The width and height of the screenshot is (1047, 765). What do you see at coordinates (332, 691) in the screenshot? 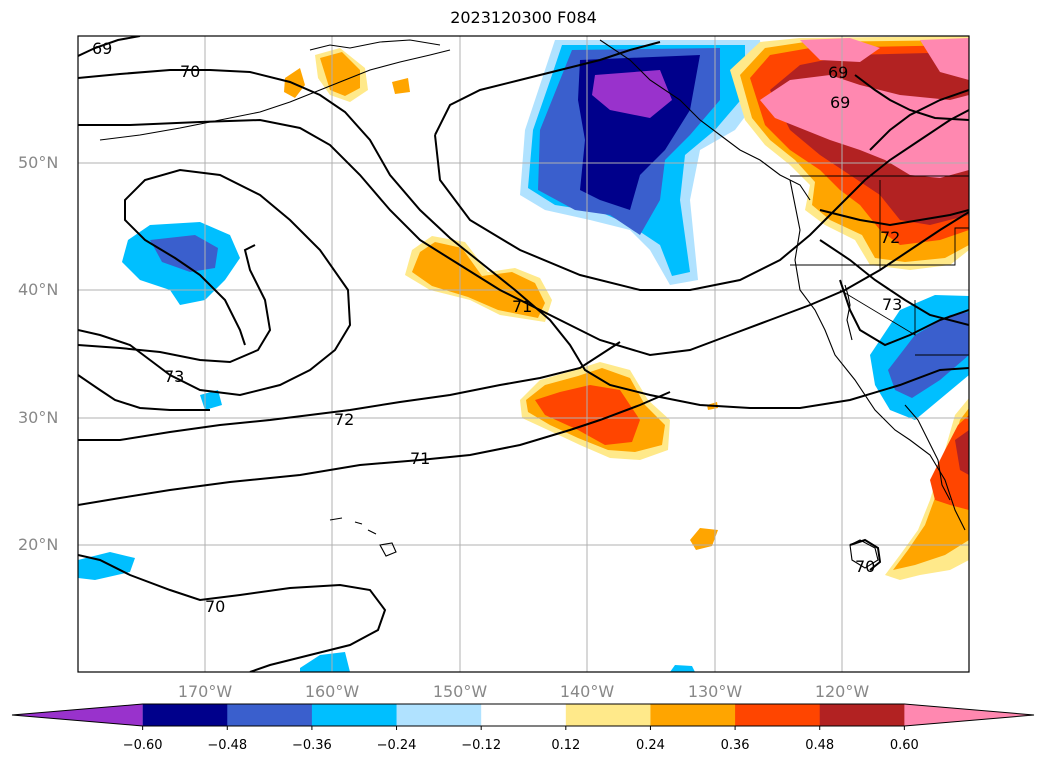
I see `lon-label: 160°W` at bounding box center [332, 691].